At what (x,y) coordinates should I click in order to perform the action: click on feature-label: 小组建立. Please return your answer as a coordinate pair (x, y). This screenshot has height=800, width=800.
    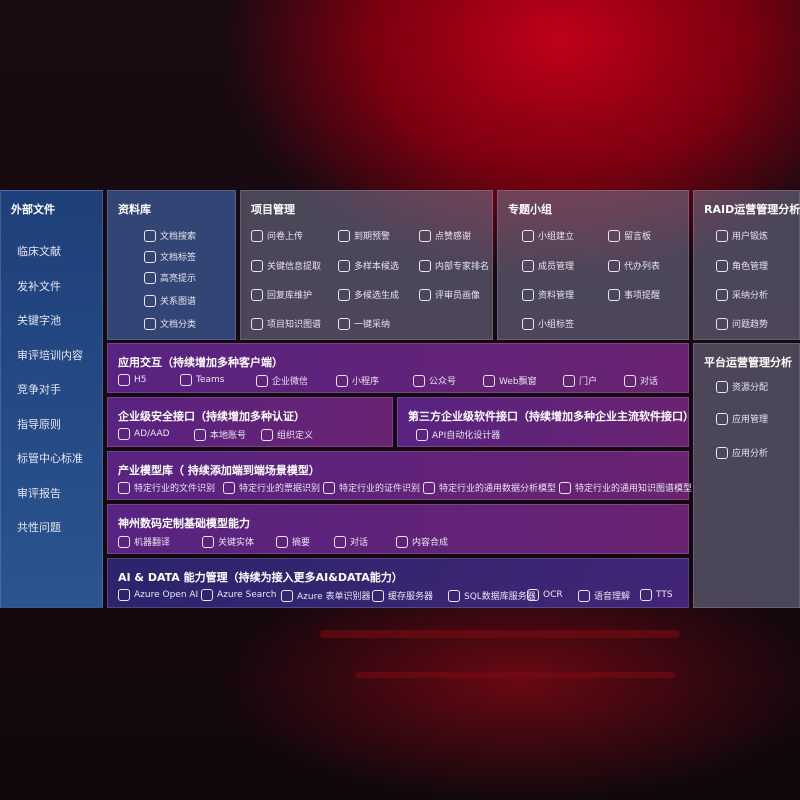
    Looking at the image, I should click on (556, 237).